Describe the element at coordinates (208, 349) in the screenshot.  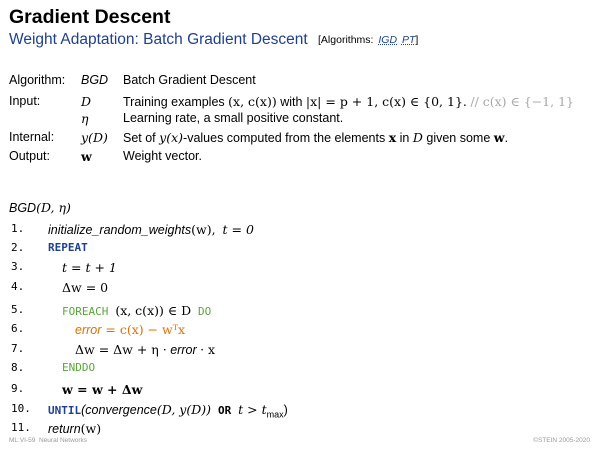
I see `step-math-tail: · x` at that location.